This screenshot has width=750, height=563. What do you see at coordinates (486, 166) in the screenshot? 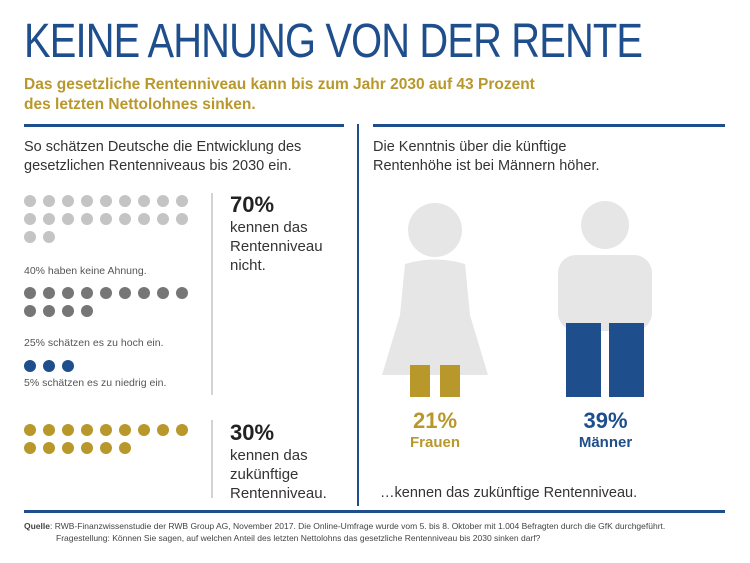
I see `right-intro-line-2: Rentenhöhe ist bei Männern höher.` at bounding box center [486, 166].